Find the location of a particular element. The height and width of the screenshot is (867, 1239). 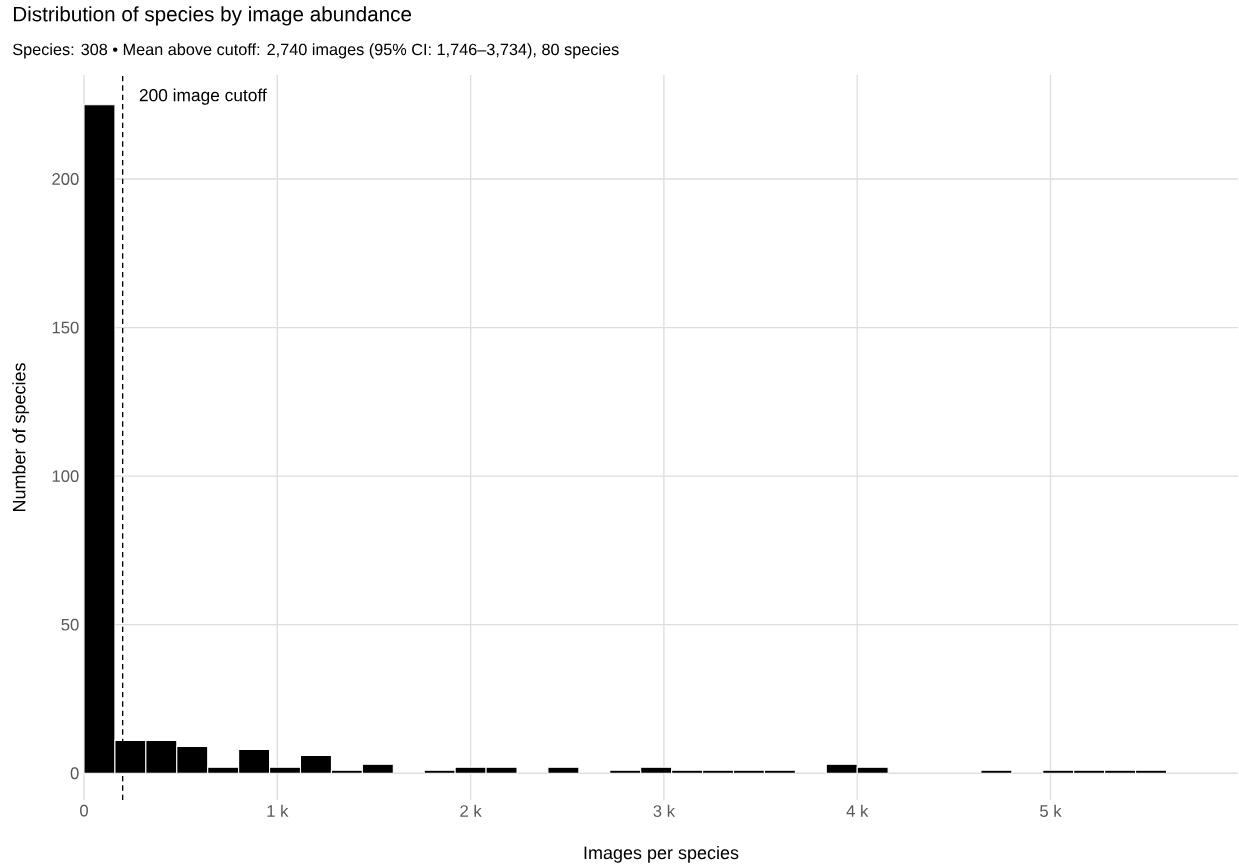

ref-line-label: 200 image cutoff is located at coordinates (203, 96).